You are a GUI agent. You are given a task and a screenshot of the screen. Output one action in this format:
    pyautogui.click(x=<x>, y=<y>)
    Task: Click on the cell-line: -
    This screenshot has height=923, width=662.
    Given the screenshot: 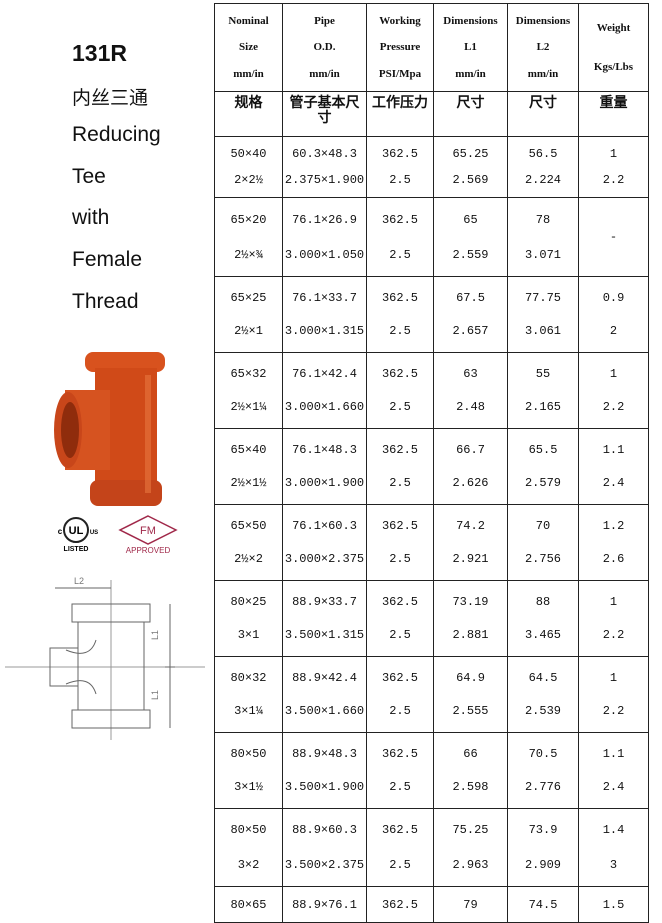 What is the action you would take?
    pyautogui.click(x=613, y=237)
    